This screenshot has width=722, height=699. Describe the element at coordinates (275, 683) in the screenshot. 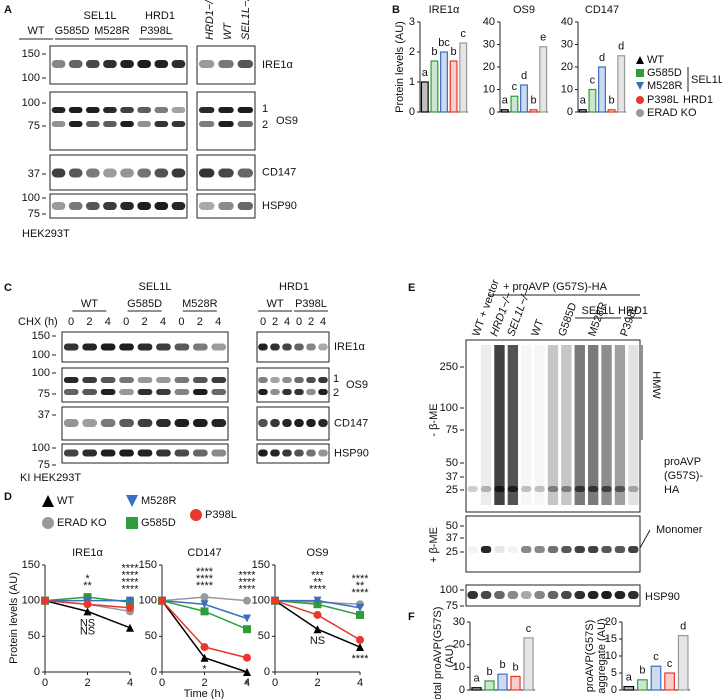

I see `x-tick-label: 0` at that location.